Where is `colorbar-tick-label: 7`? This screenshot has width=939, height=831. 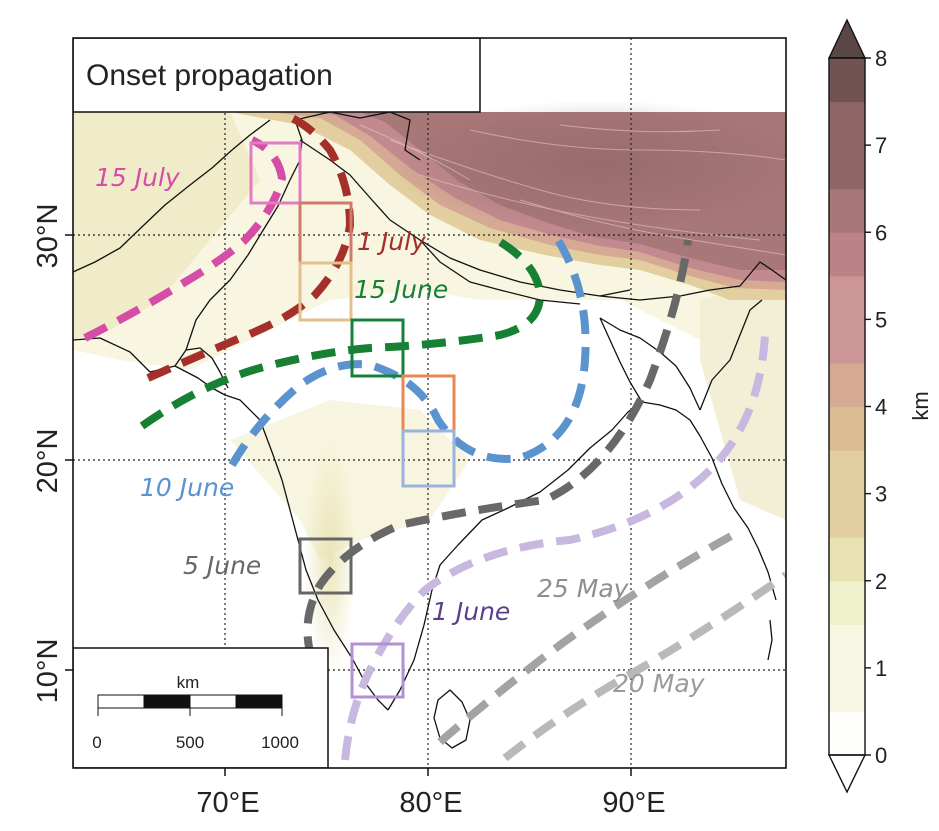
colorbar-tick-label: 7 is located at coordinates (881, 145).